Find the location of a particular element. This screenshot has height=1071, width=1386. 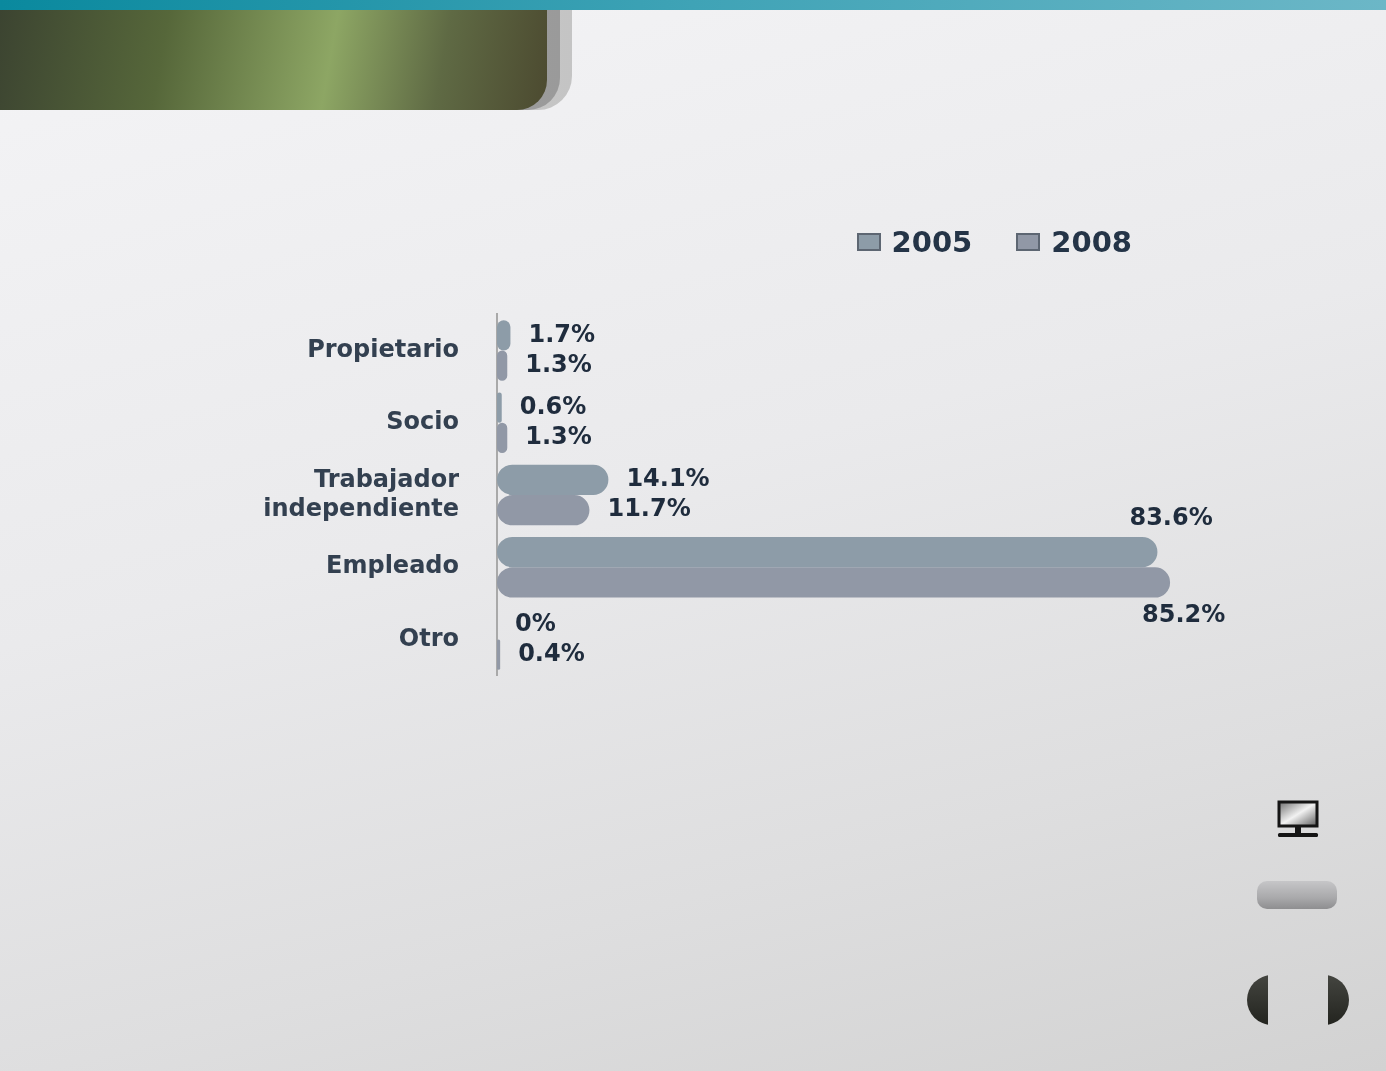

data-label: 0% is located at coordinates (535, 622).